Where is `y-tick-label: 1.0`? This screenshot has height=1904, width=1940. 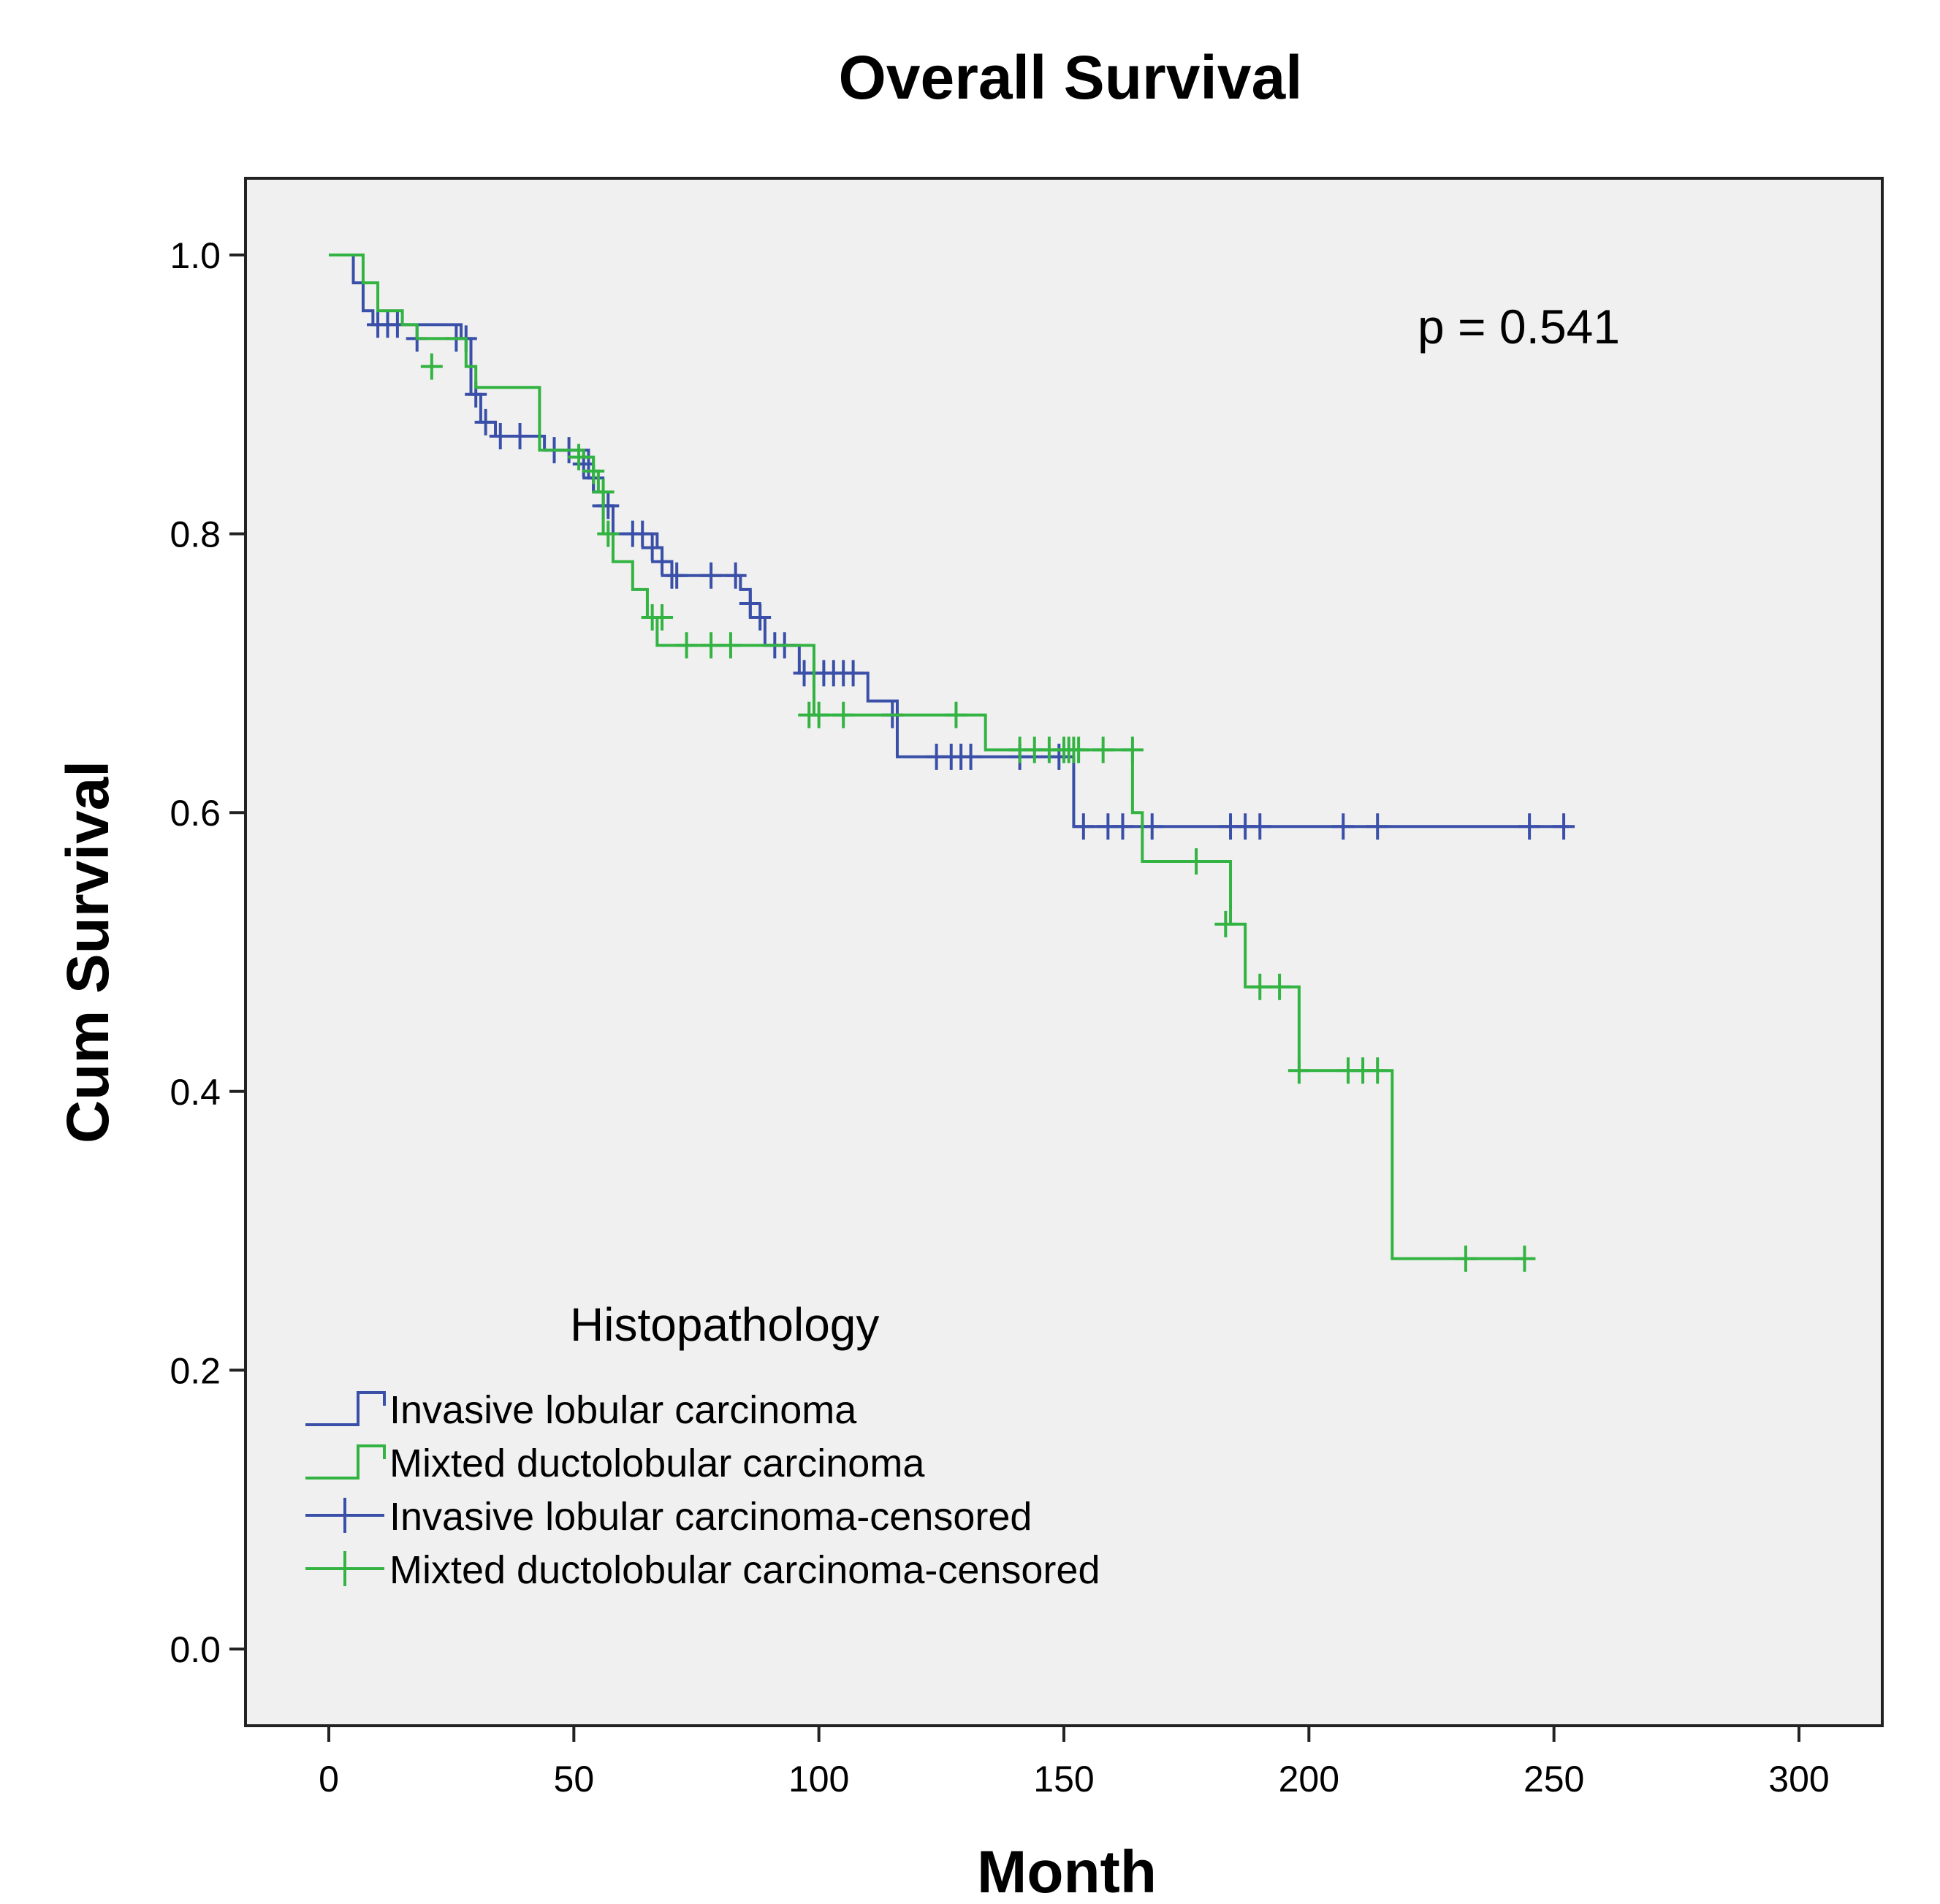
y-tick-label: 1.0 is located at coordinates (195, 255).